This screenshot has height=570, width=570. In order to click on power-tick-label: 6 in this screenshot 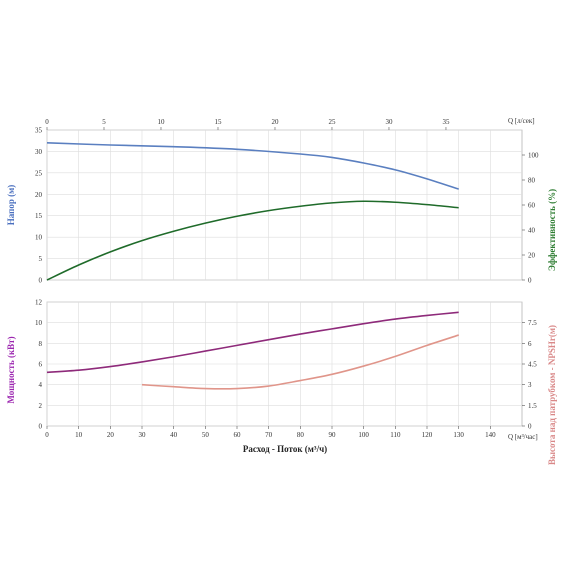, I will do `click(41, 365)`.